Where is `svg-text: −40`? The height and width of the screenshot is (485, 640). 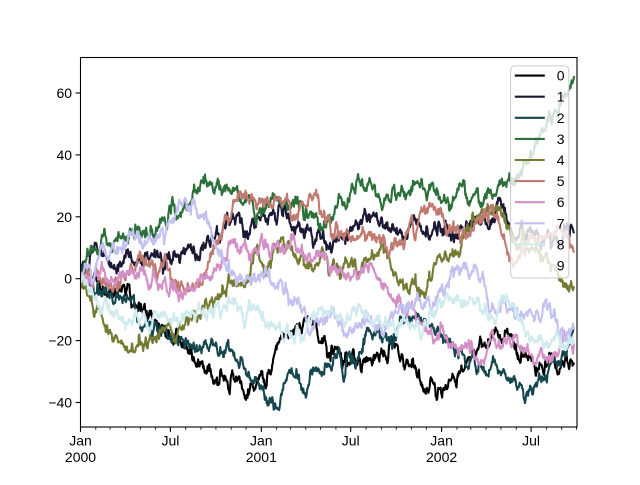 svg-text: −40 is located at coordinates (60, 403).